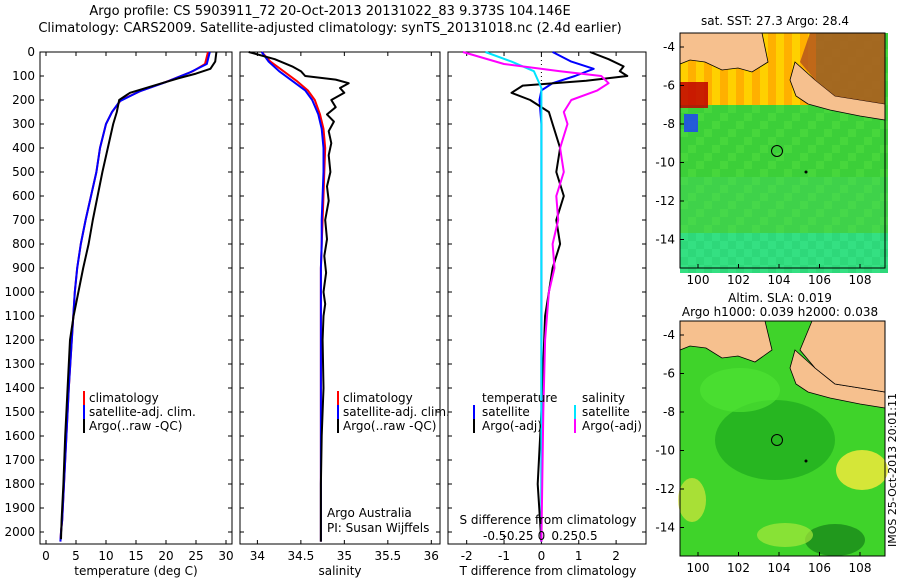  I want to click on s-difference-ticks: -0.5-0.25 0 0.25 0.5, so click(540, 536).